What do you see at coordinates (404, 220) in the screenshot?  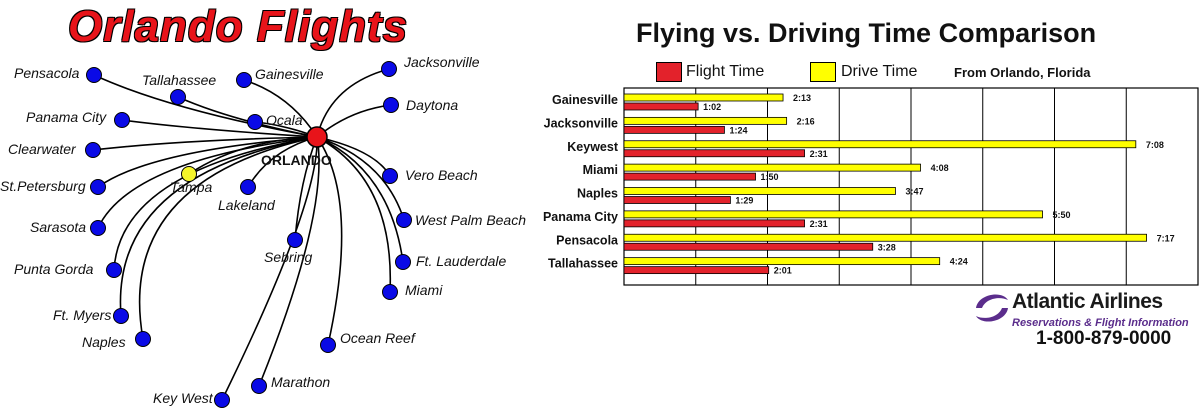 I see `city-marker-west-palm-beach` at bounding box center [404, 220].